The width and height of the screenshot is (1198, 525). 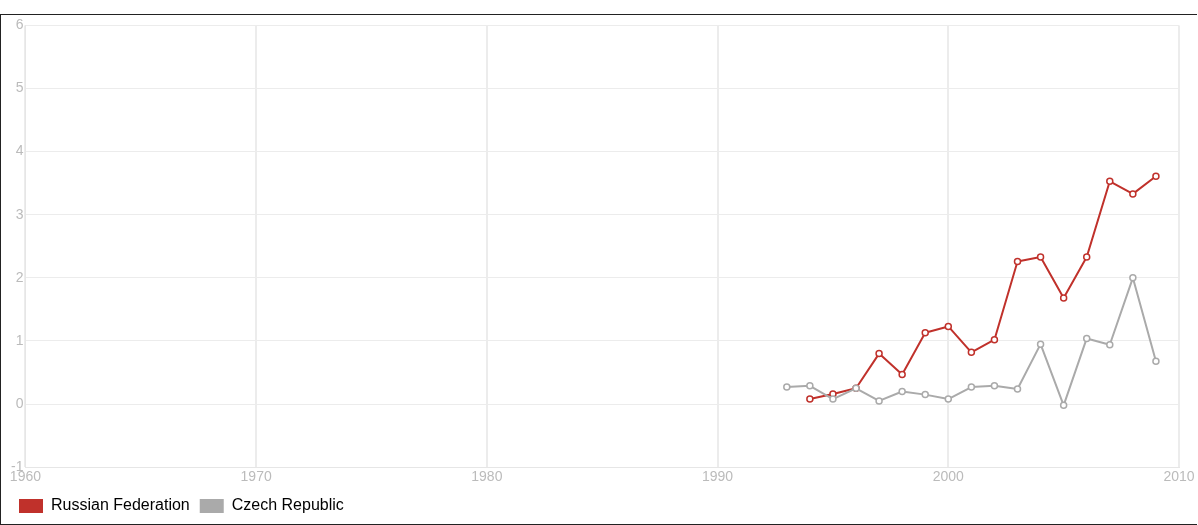 What do you see at coordinates (19, 402) in the screenshot?
I see `y-tick-label: 0` at bounding box center [19, 402].